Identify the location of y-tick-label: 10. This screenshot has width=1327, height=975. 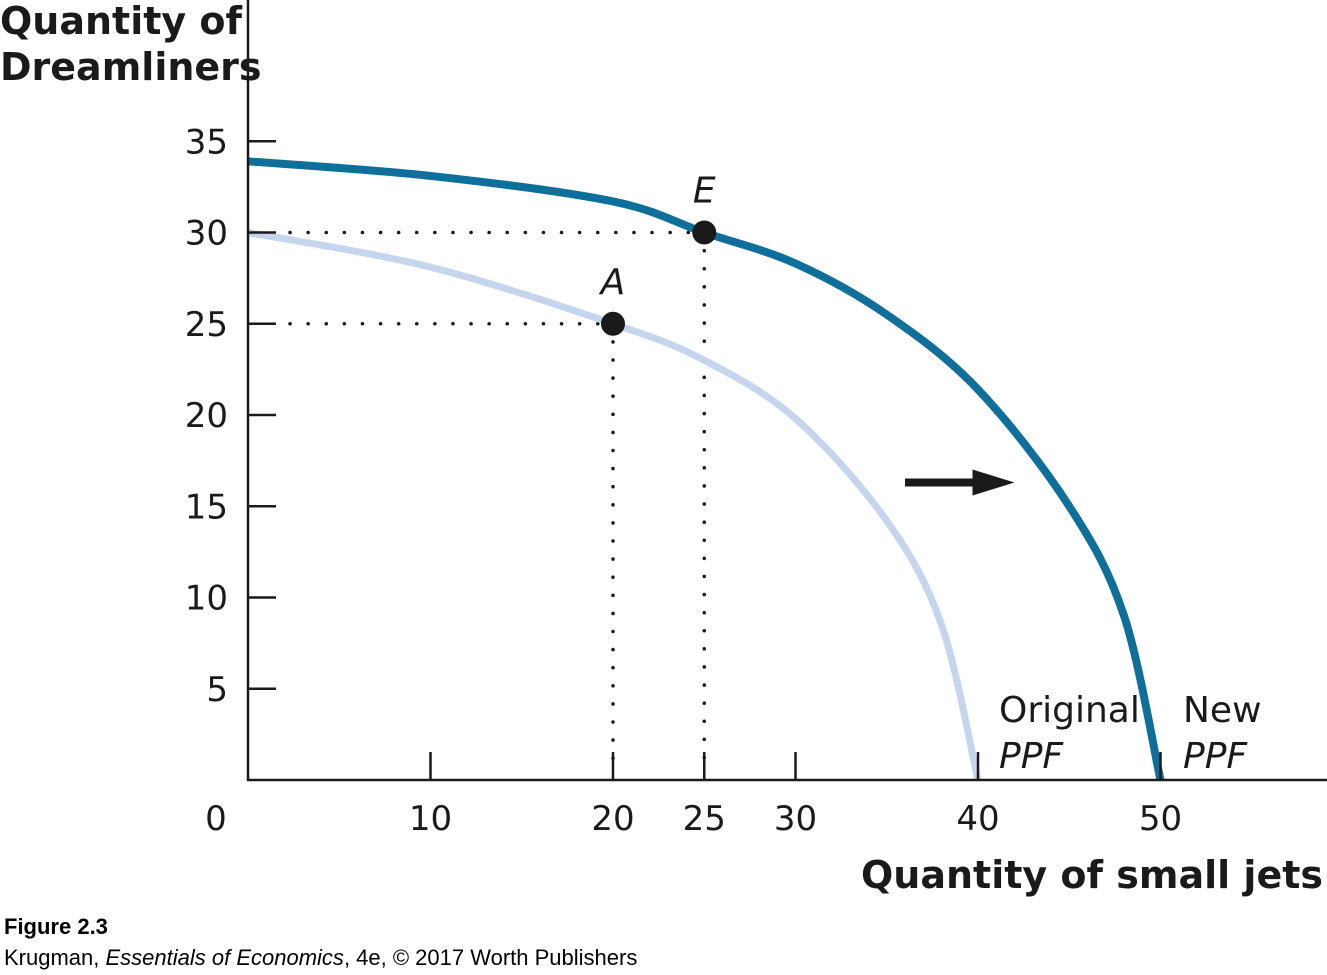
(206, 599).